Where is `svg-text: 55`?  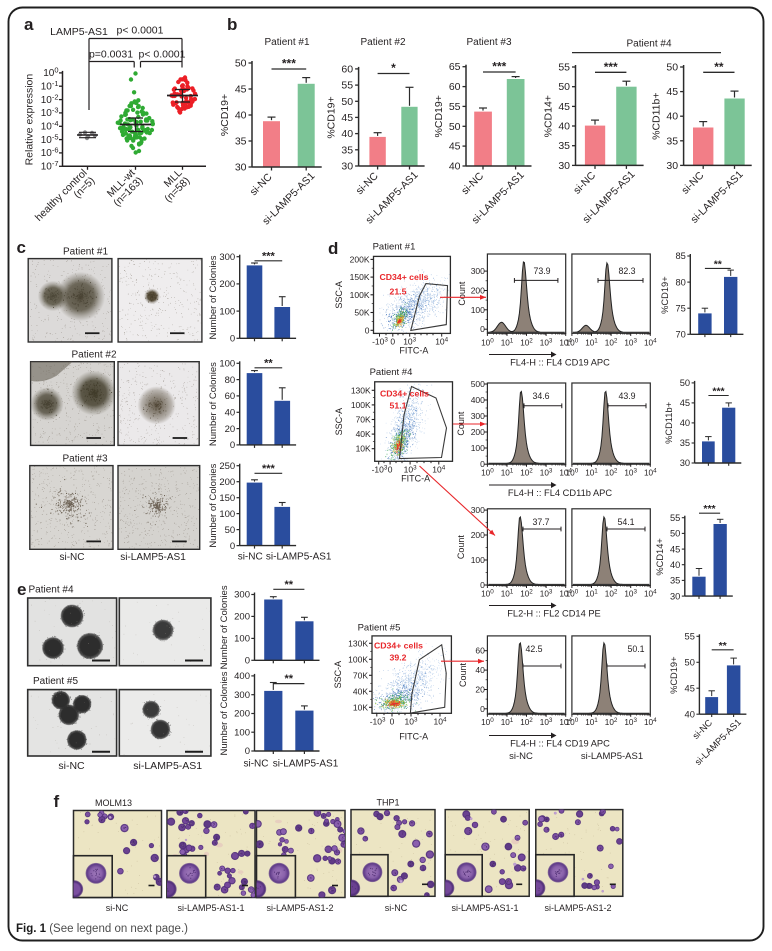
svg-text: 55 is located at coordinates (455, 107).